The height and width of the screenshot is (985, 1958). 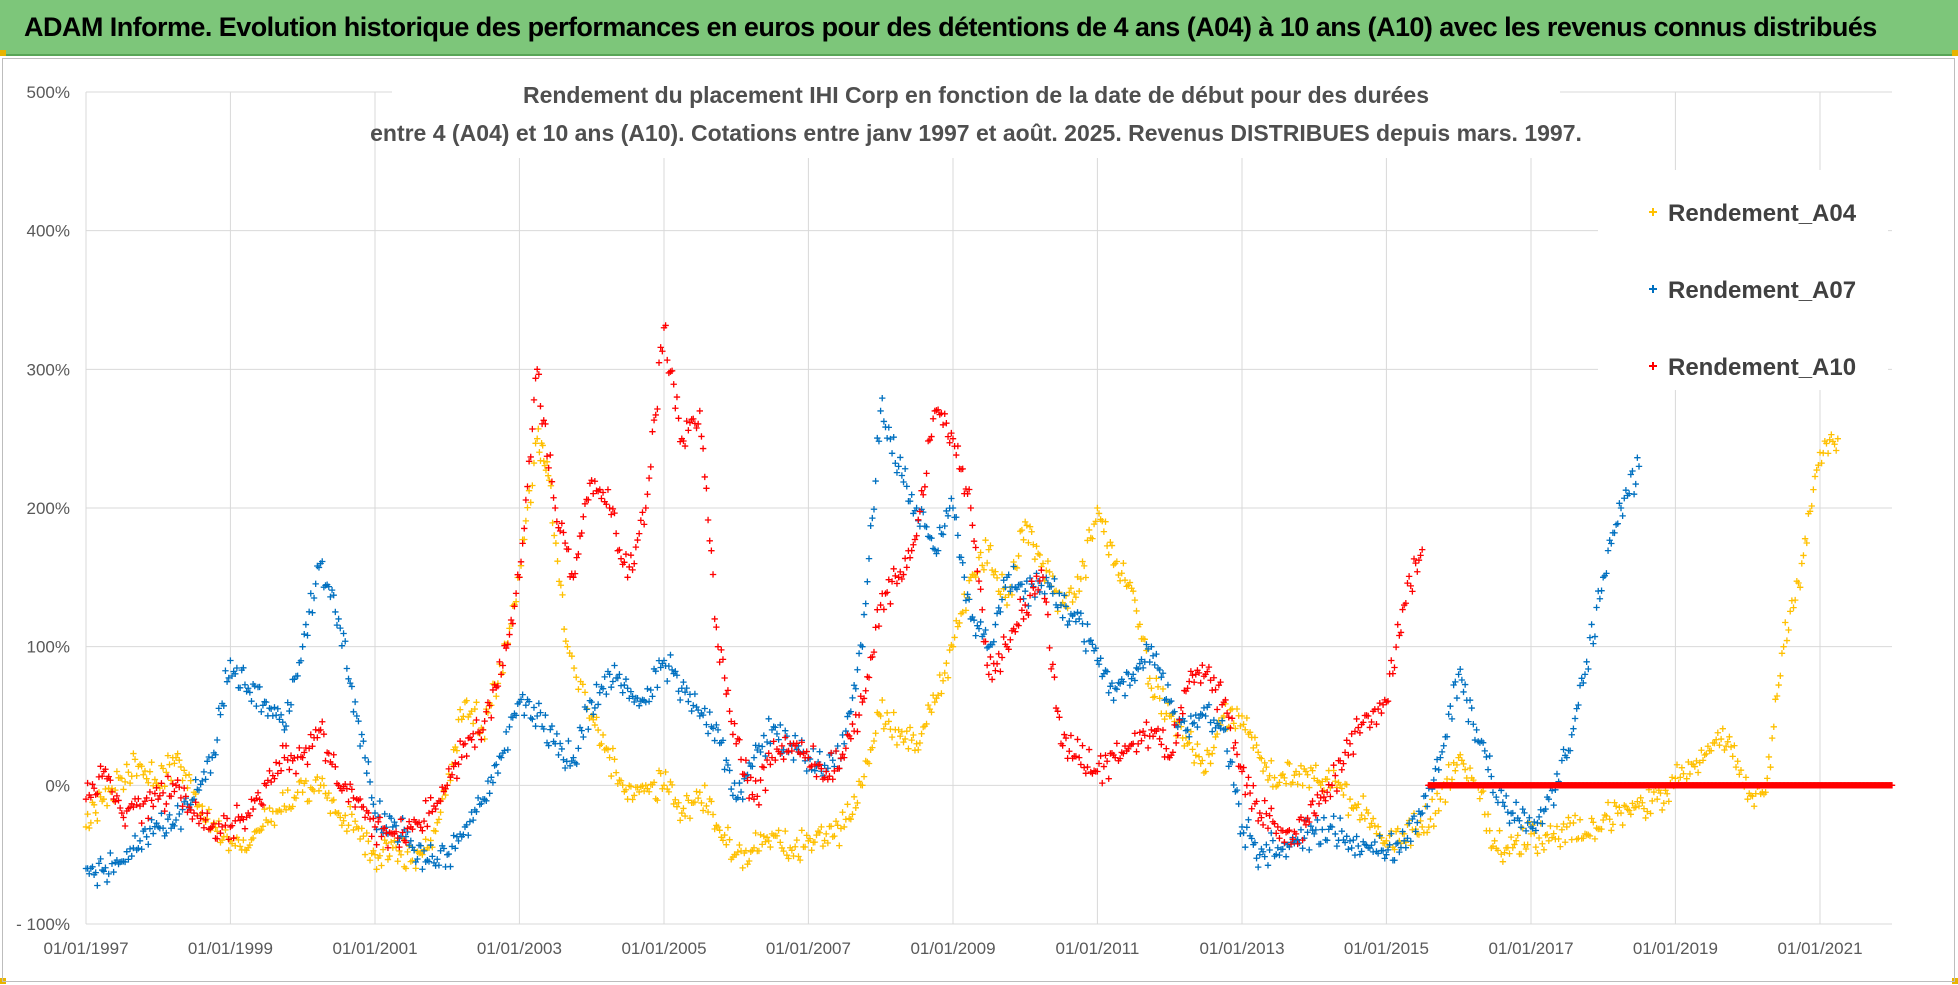 I want to click on y-tick-label: 300%, so click(x=48, y=369).